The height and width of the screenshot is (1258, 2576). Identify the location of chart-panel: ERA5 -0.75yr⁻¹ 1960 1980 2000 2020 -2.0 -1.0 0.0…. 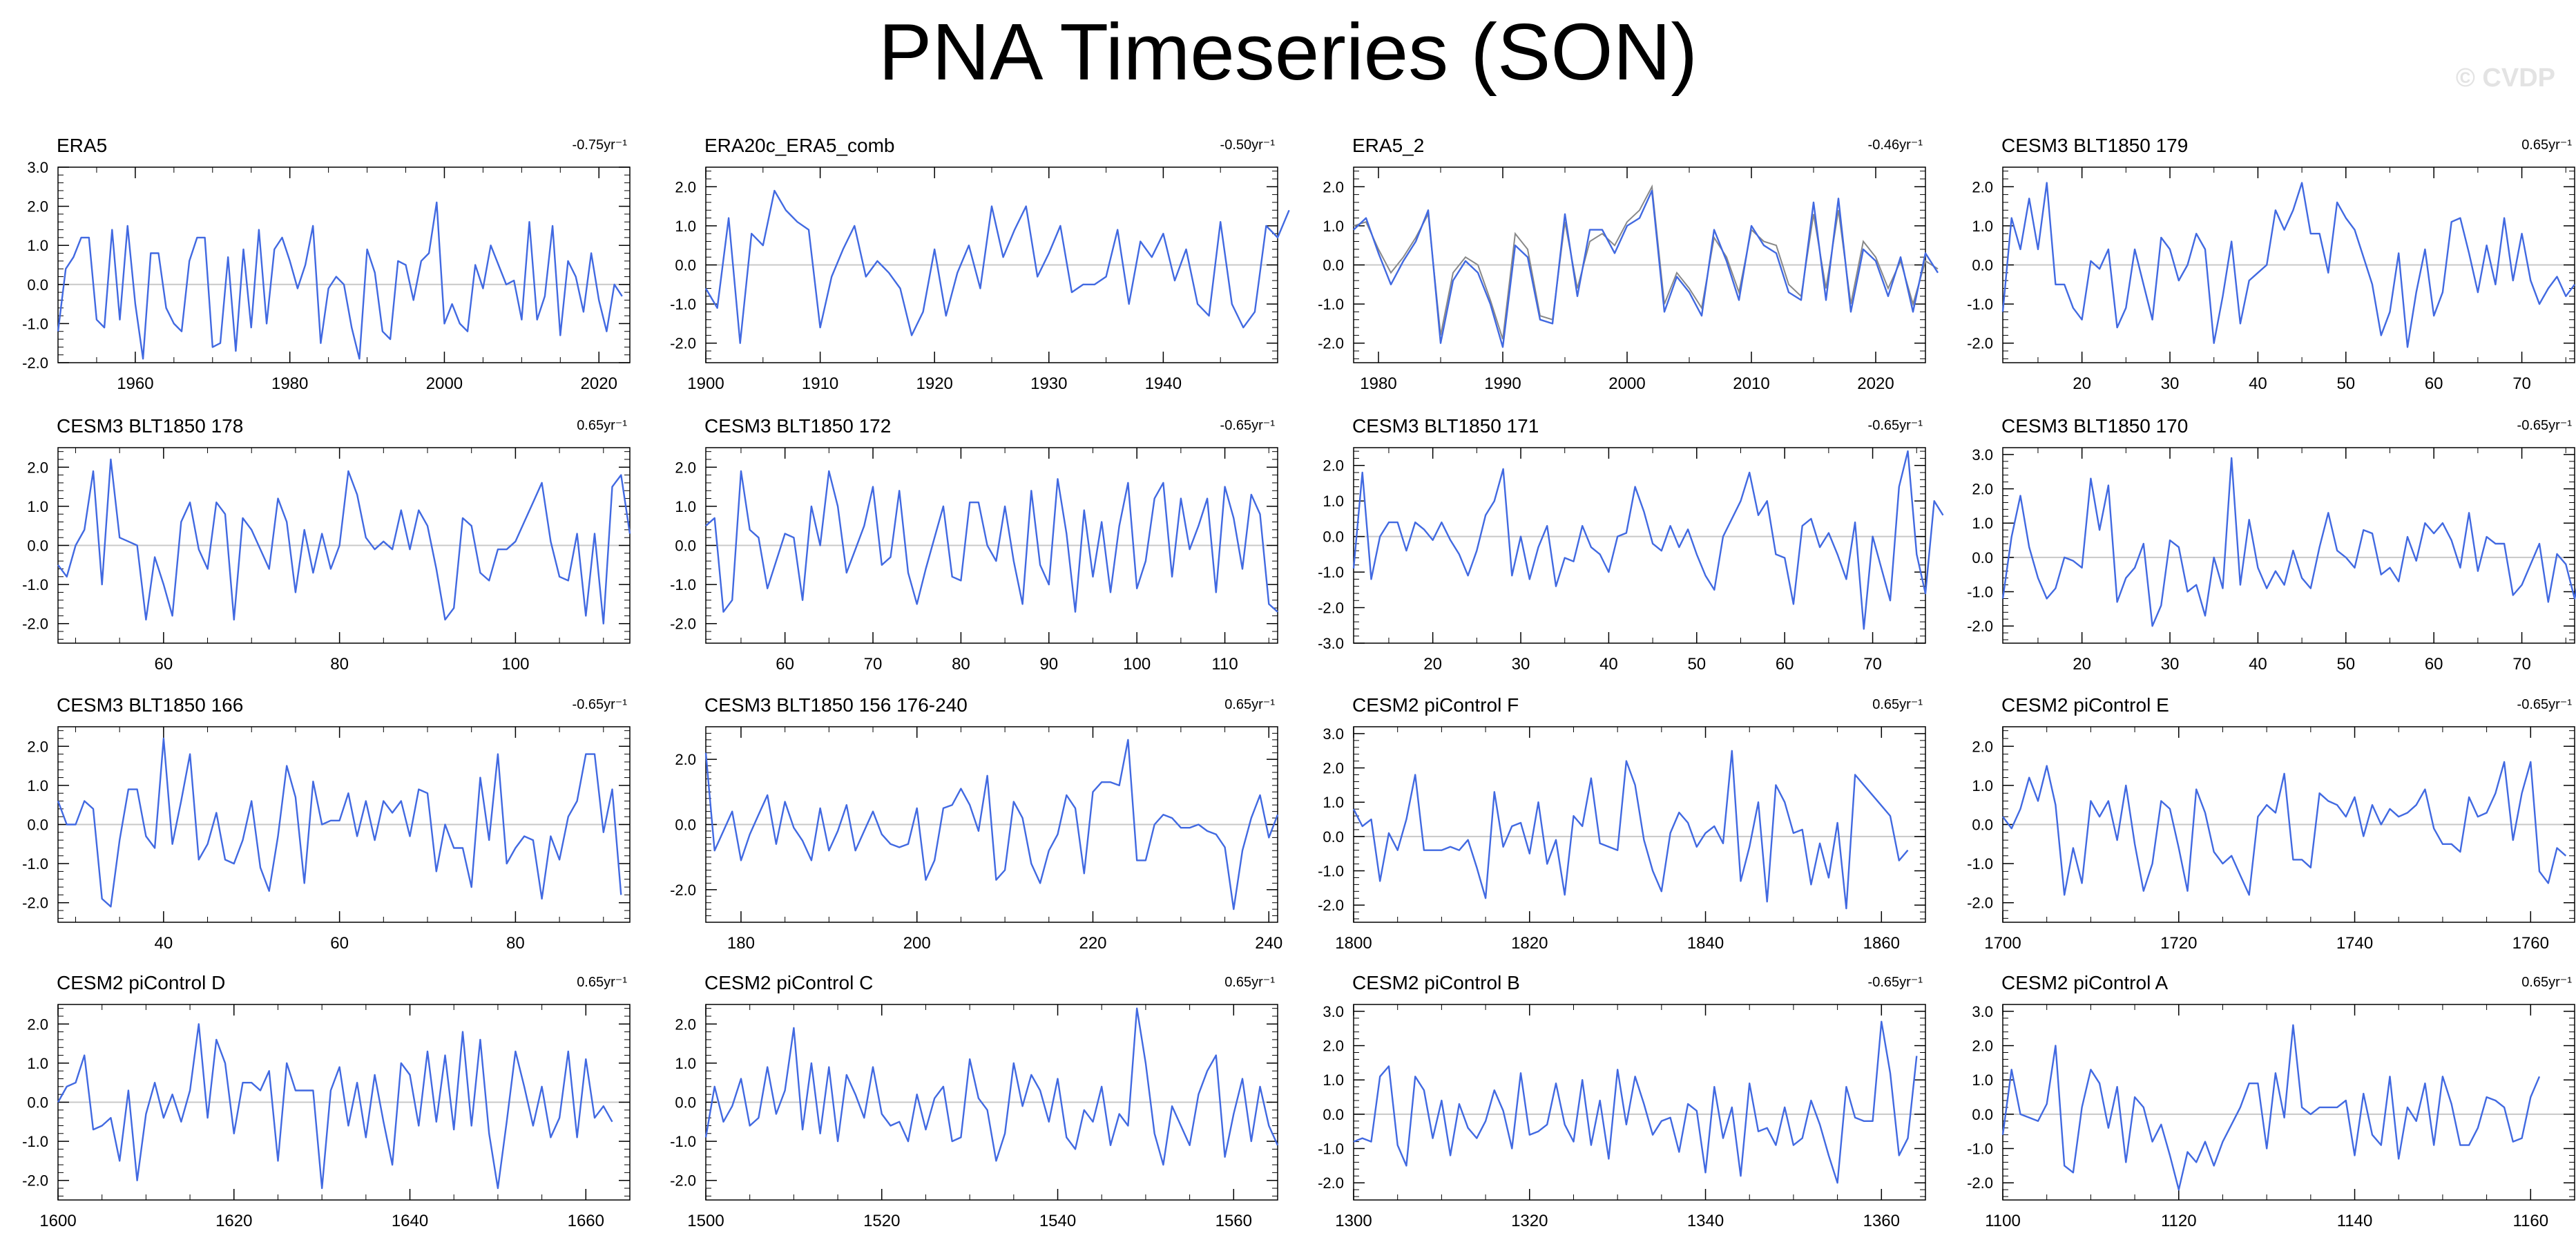
(326, 264).